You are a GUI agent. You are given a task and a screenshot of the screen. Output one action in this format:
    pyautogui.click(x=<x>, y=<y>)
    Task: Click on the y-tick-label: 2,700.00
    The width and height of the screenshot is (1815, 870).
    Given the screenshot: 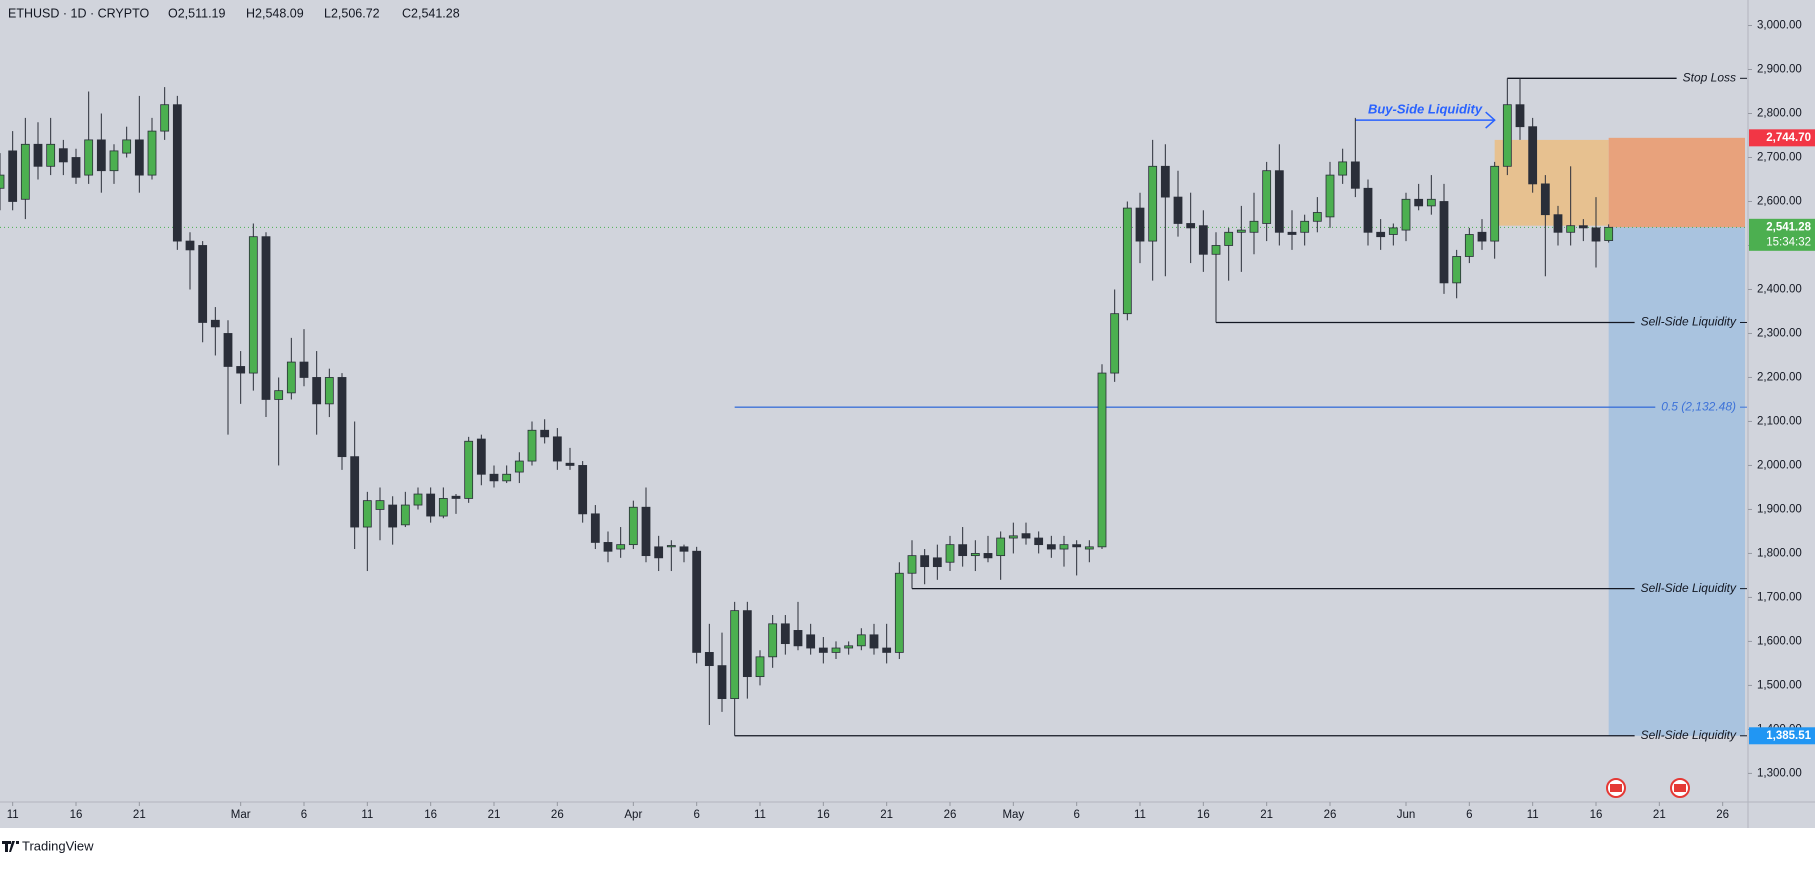 What is the action you would take?
    pyautogui.click(x=1779, y=158)
    